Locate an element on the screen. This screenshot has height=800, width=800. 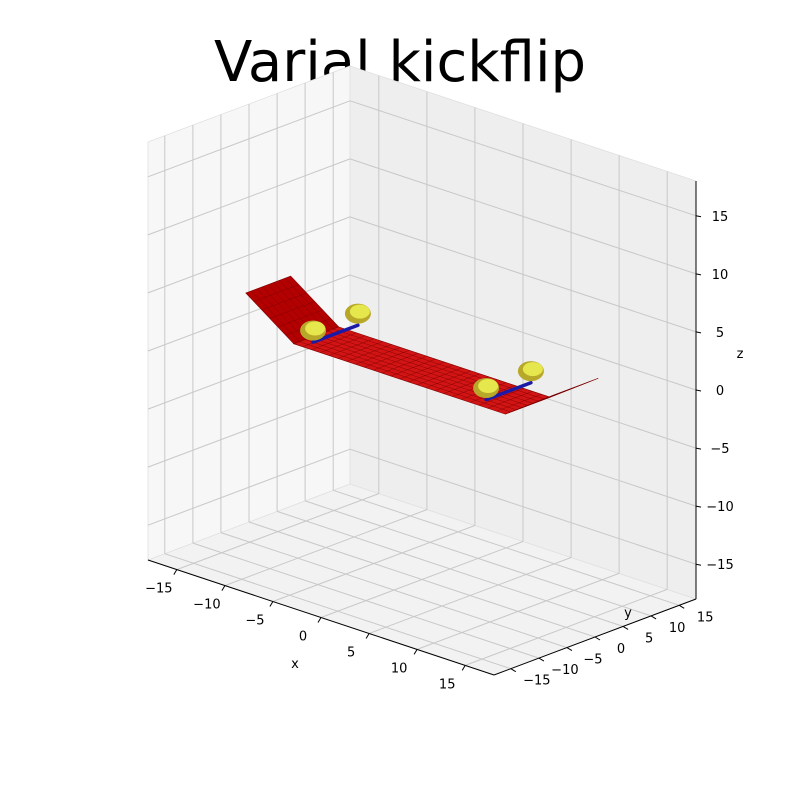
x-tick-label: 15 is located at coordinates (447, 684).